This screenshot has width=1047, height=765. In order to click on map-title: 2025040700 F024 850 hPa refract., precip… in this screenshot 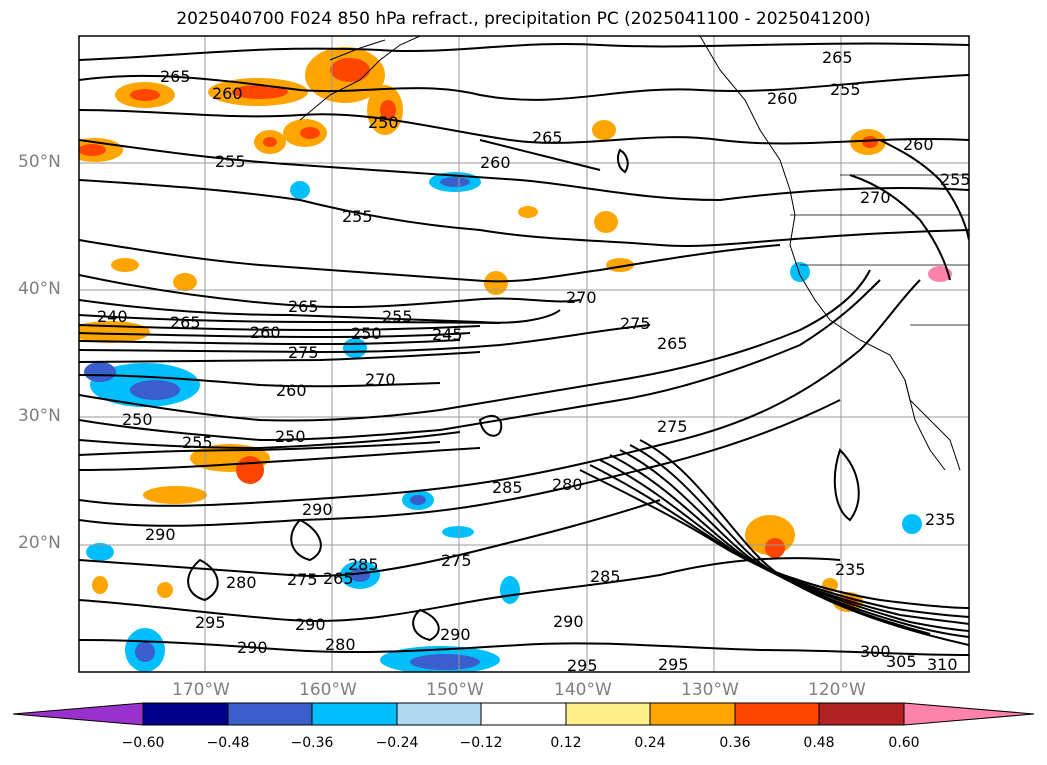, I will do `click(523, 19)`.